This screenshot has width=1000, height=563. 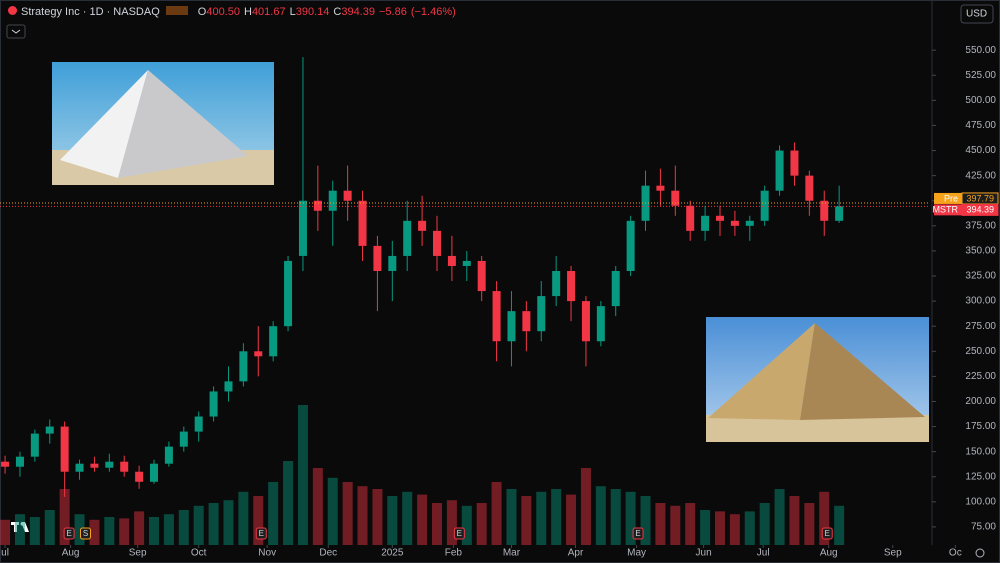 What do you see at coordinates (980, 150) in the screenshot?
I see `y-tick-label: 450.00` at bounding box center [980, 150].